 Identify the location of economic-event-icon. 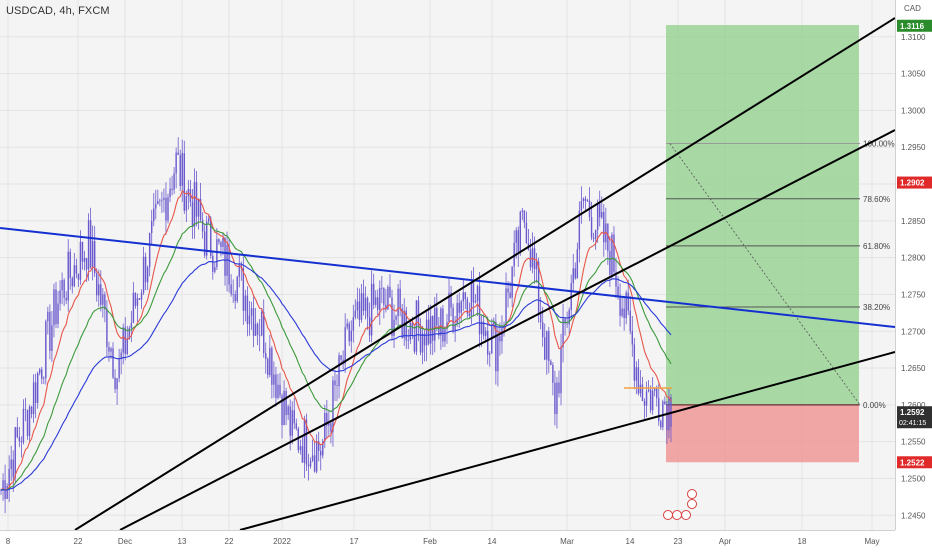
(686, 515).